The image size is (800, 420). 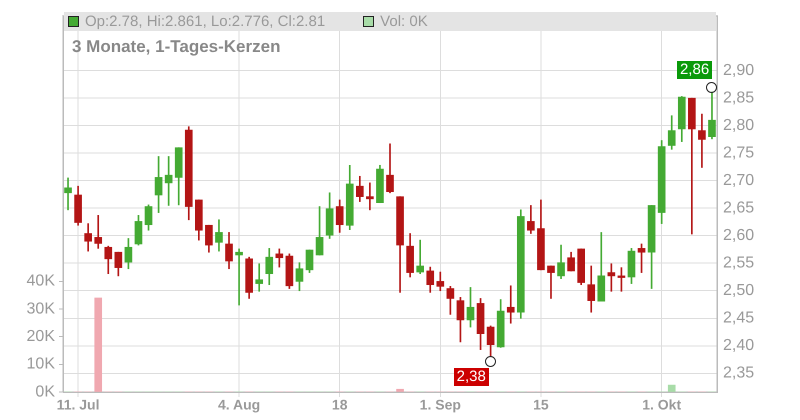 I want to click on x-tick-label: 4. Aug, so click(x=239, y=404).